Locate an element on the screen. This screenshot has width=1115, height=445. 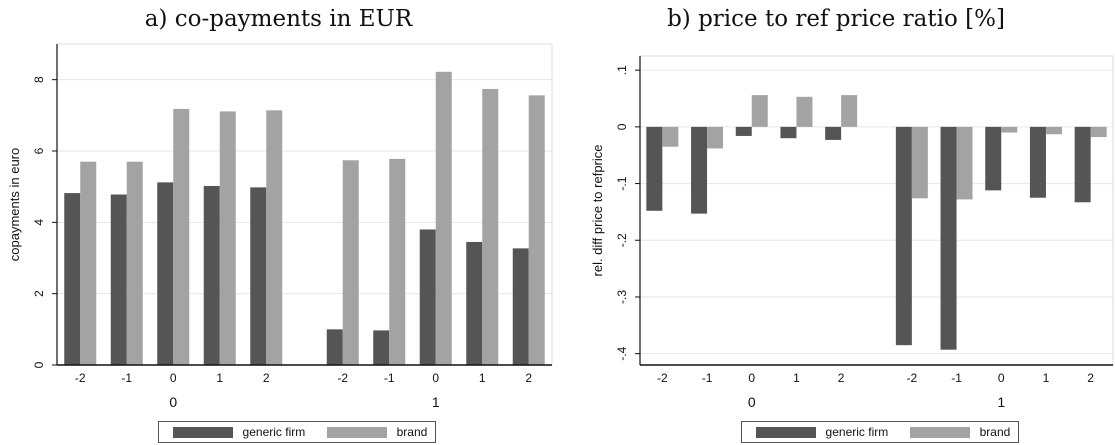
y-axis-title: copayments in euro is located at coordinates (14, 204).